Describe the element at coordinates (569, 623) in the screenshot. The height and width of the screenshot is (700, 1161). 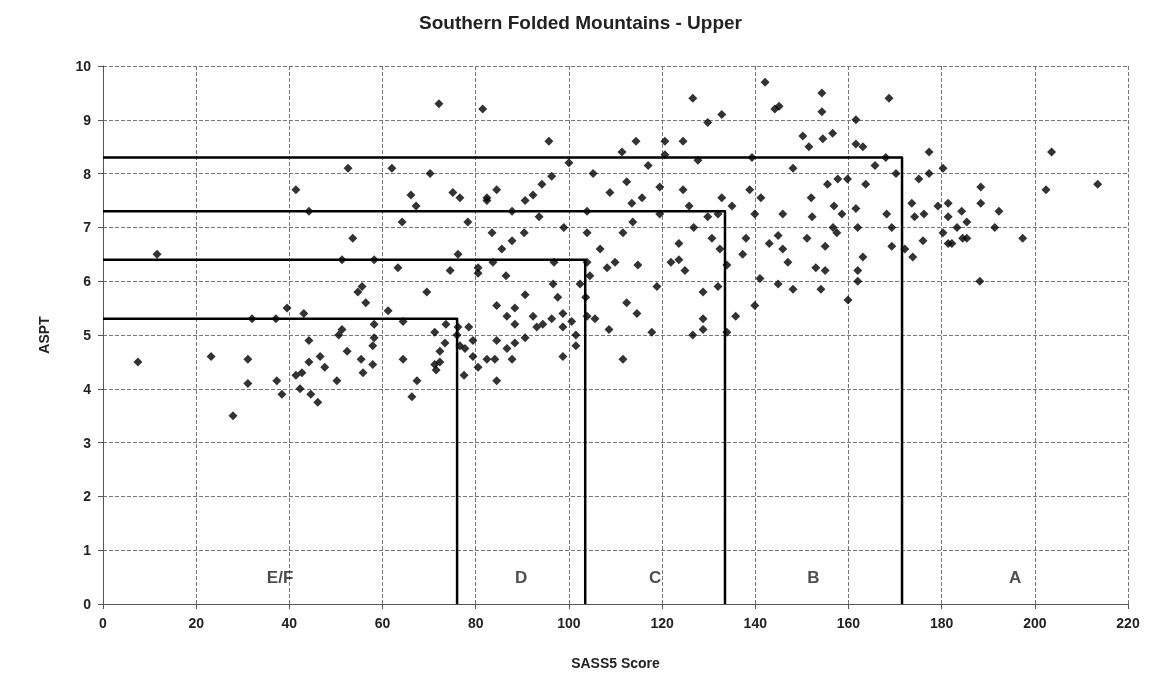
I see `x-tick-label: 100` at that location.